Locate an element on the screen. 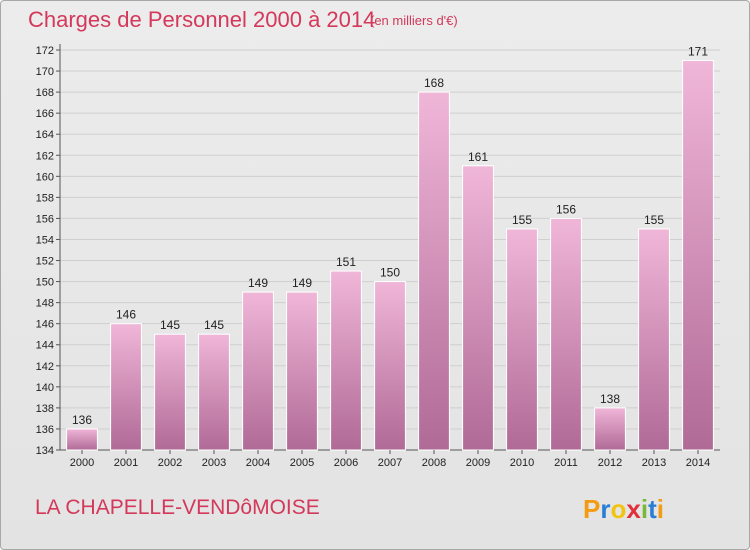 This screenshot has width=750, height=550. bar-2013 is located at coordinates (654, 339).